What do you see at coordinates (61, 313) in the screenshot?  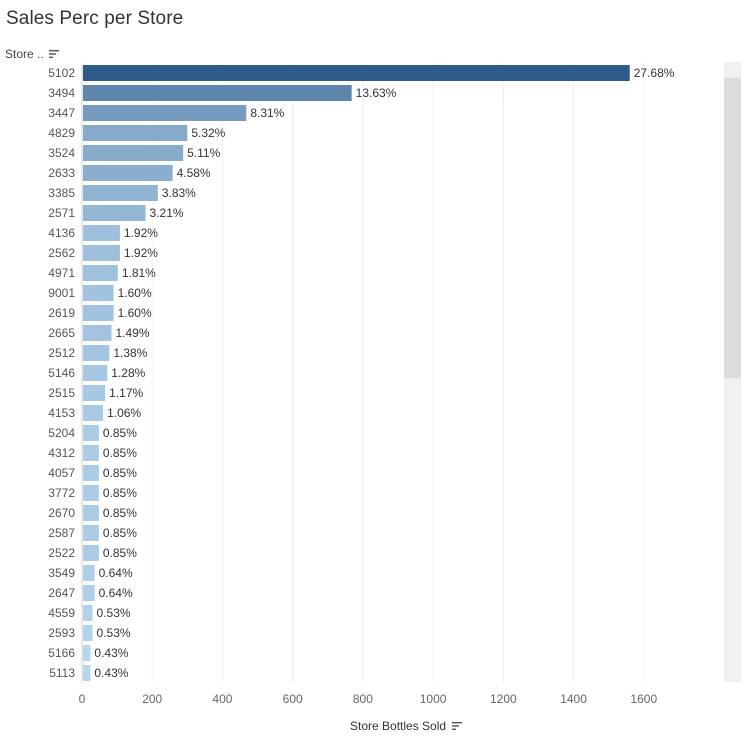 I see `category-label: 2619` at bounding box center [61, 313].